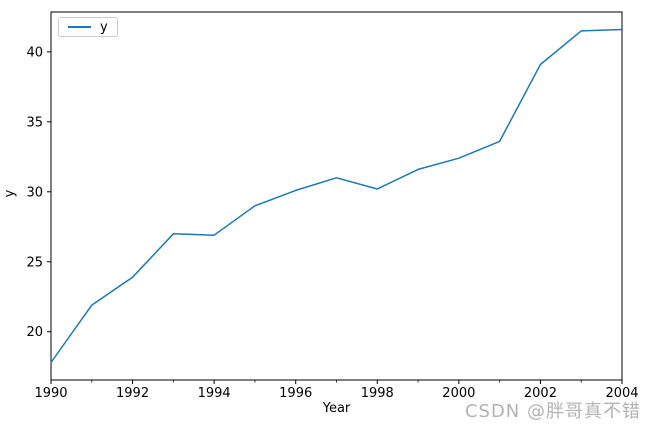 This screenshot has height=428, width=646. What do you see at coordinates (104, 27) in the screenshot?
I see `legend-label: y` at bounding box center [104, 27].